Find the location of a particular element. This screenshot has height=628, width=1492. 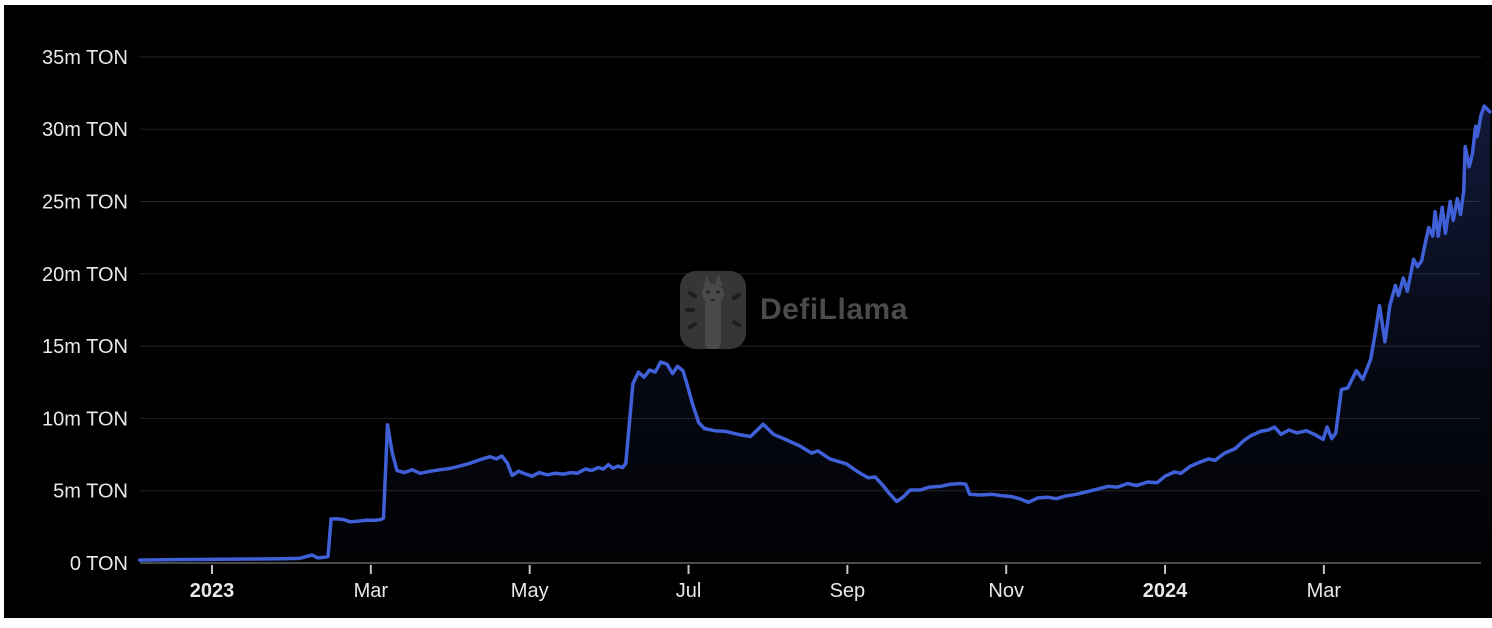

y-axis-tick-label: 30m TON is located at coordinates (85, 130).